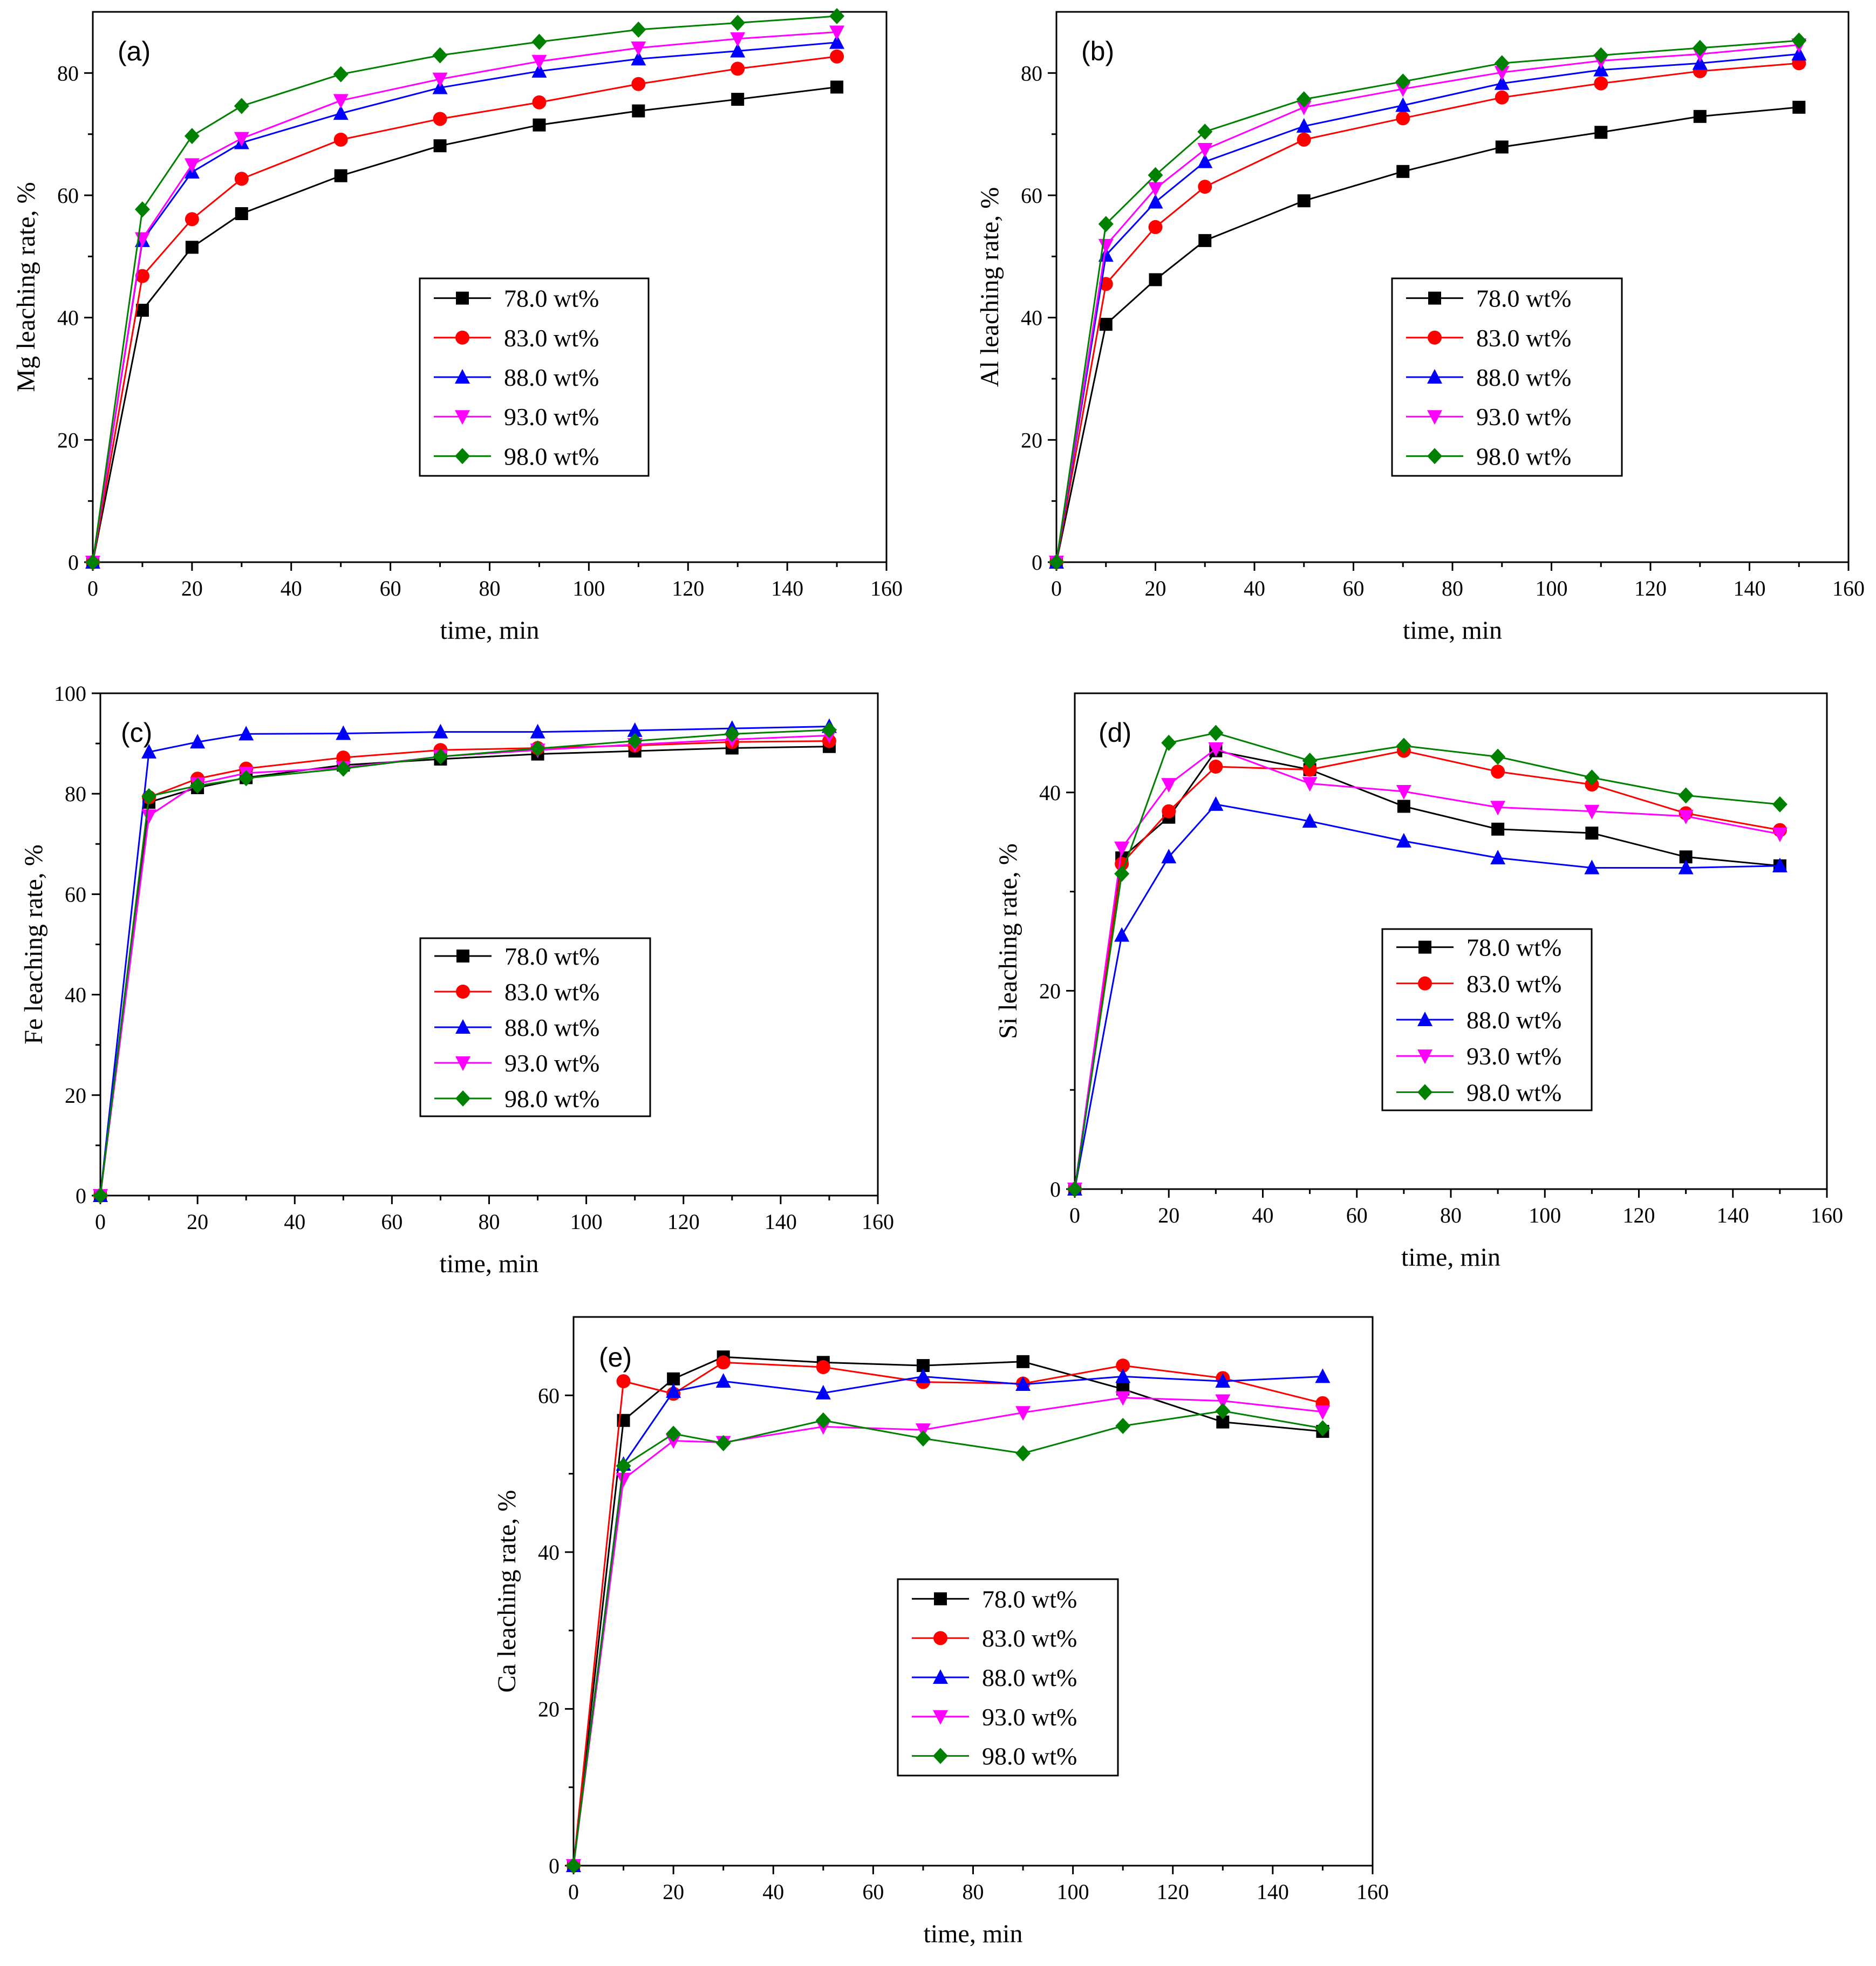  I want to click on y-axis-label: Ca leaching rate, %, so click(507, 1592).